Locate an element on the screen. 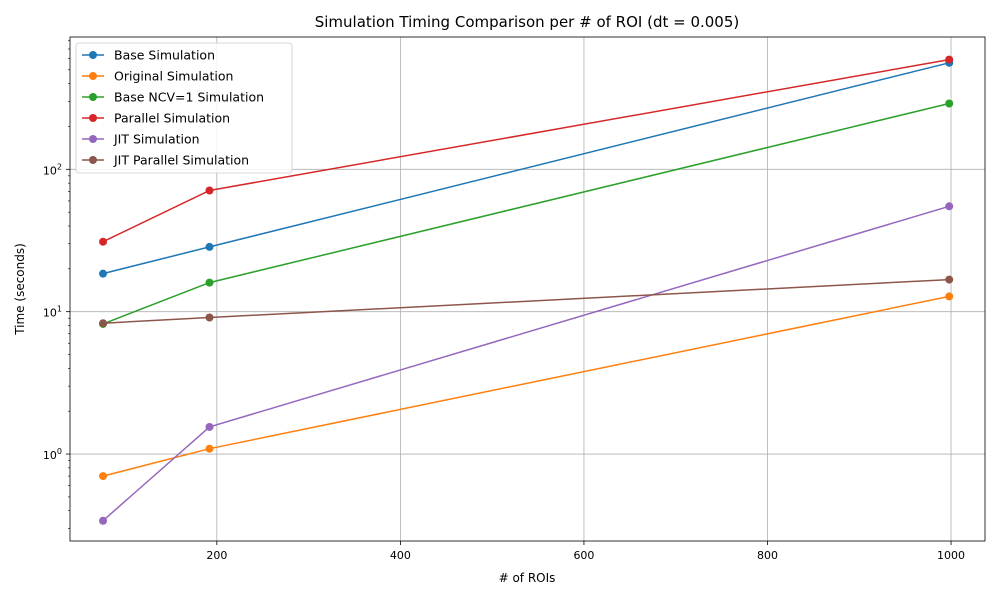 The image size is (1000, 600). legend-item: JIT Simulation is located at coordinates (141, 139).